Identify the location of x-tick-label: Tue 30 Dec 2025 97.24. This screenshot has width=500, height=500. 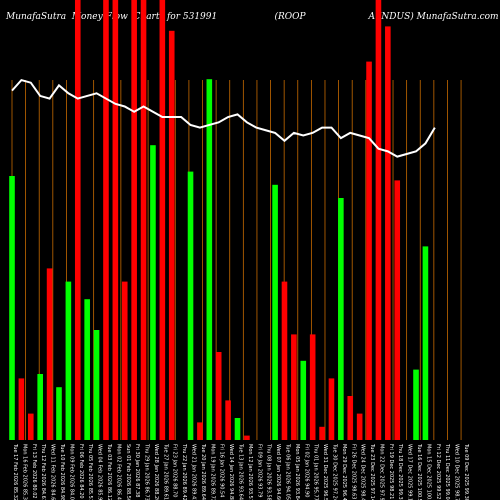
(334, 471).